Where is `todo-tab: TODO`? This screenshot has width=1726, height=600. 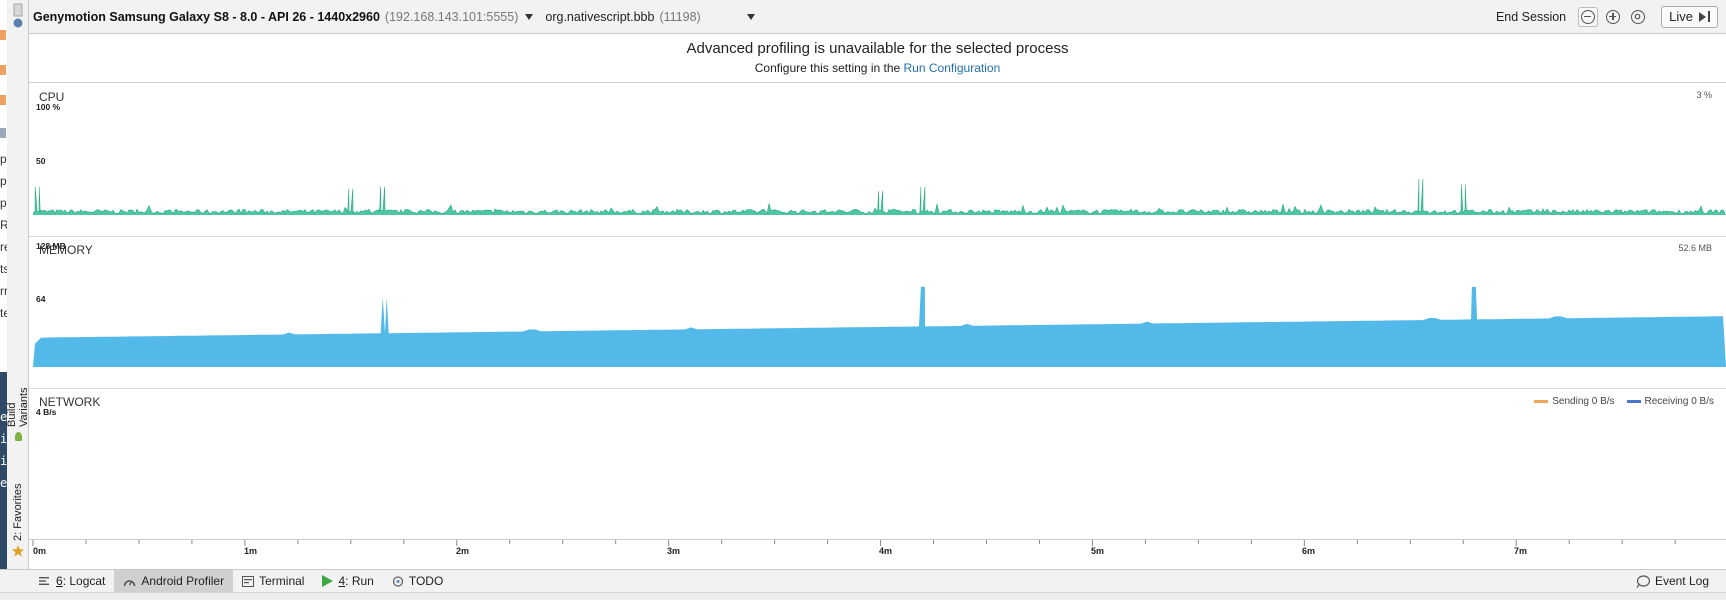
todo-tab: TODO is located at coordinates (417, 581).